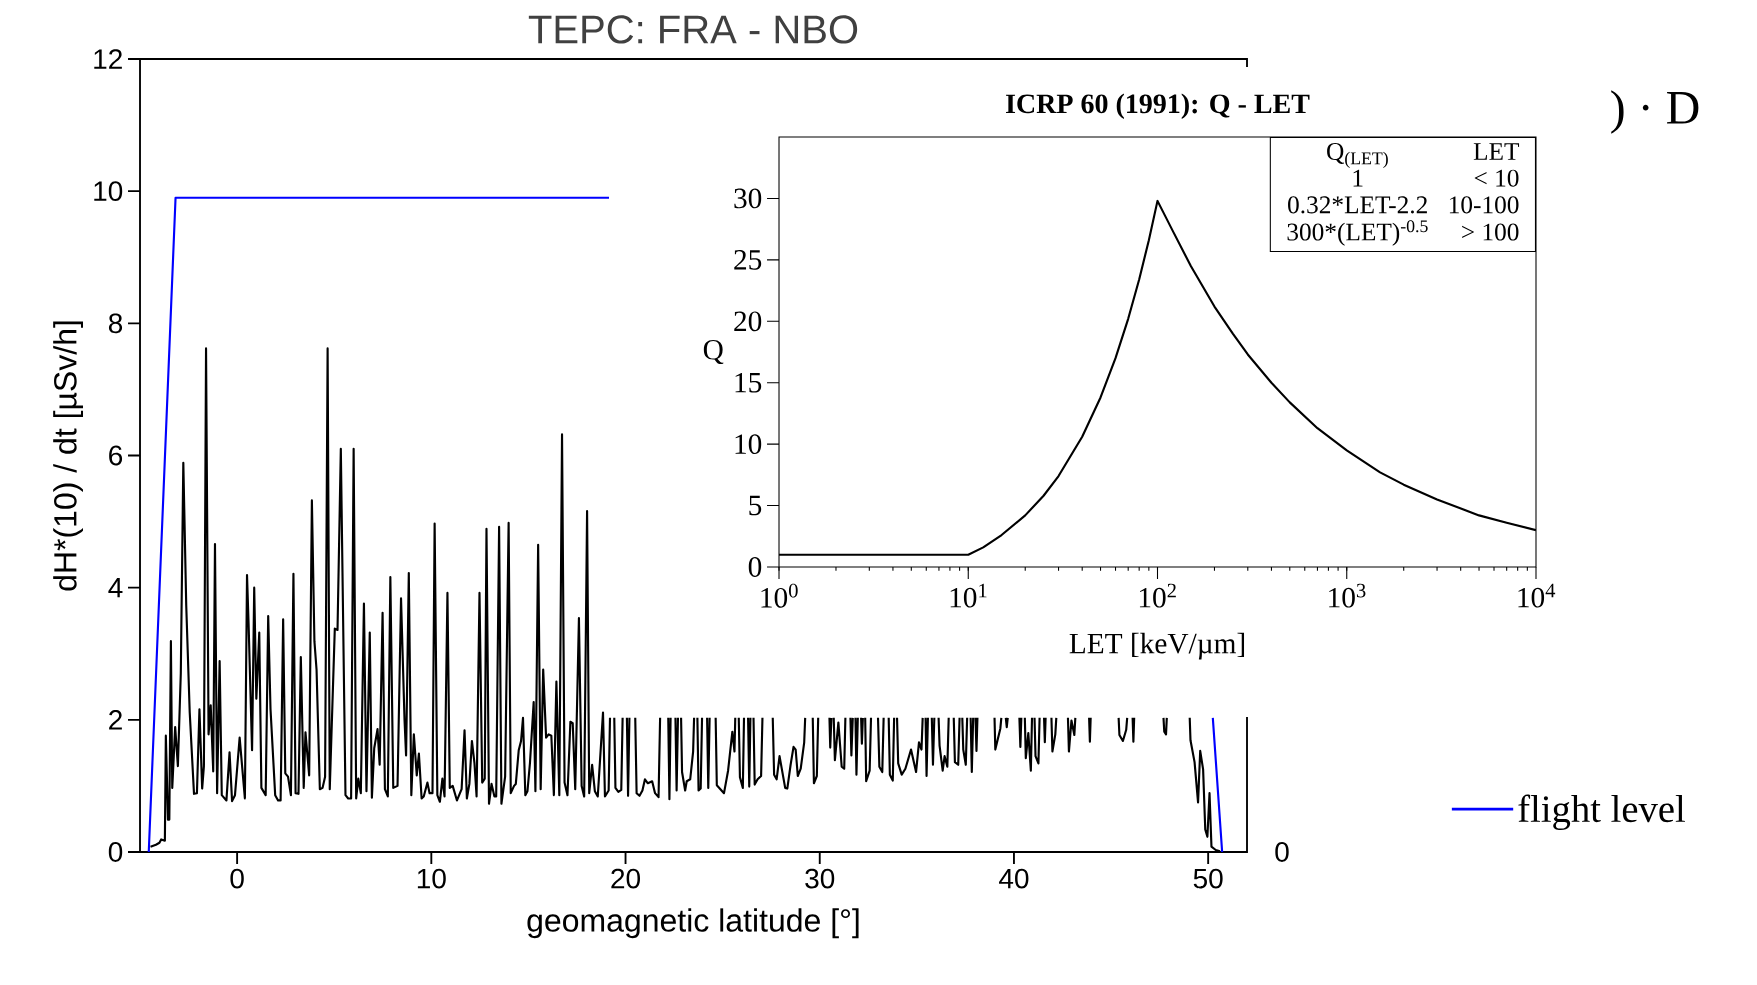  What do you see at coordinates (108, 59) in the screenshot?
I see `y-tick-label: 12` at bounding box center [108, 59].